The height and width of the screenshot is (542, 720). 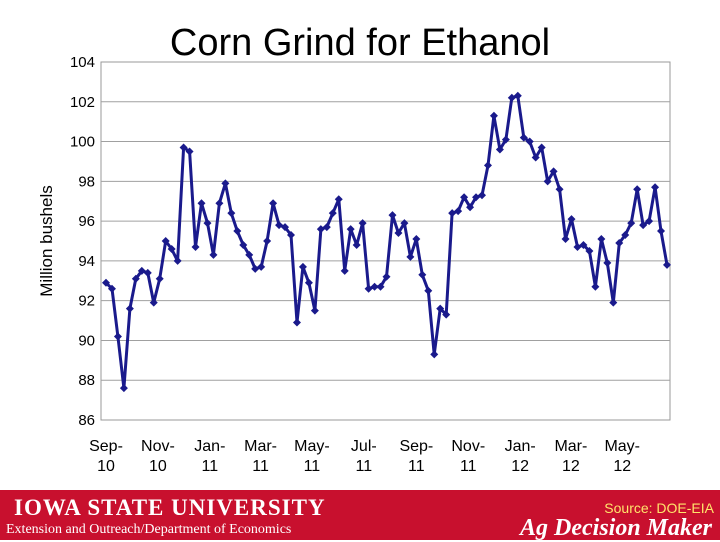 What do you see at coordinates (364, 446) in the screenshot?
I see `x-tick-label: Jul-` at bounding box center [364, 446].